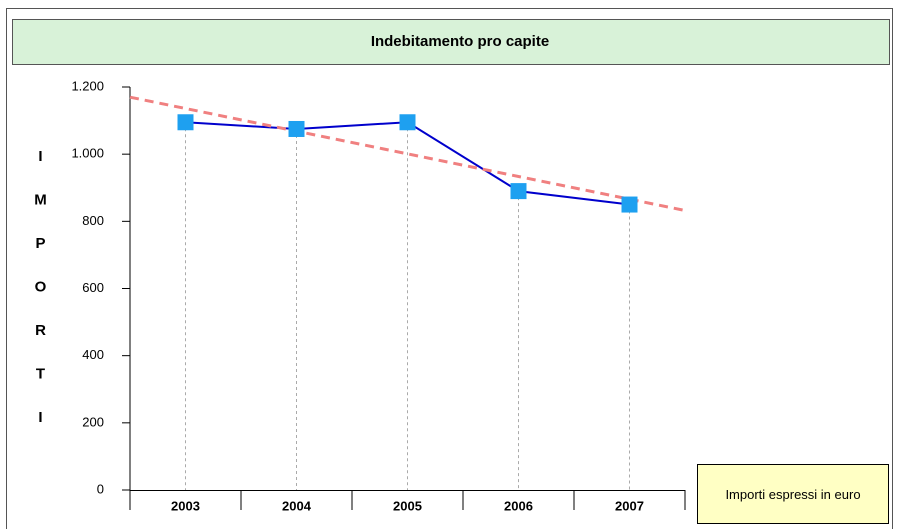 The width and height of the screenshot is (897, 529). I want to click on x-tick-label: 2005, so click(407, 505).